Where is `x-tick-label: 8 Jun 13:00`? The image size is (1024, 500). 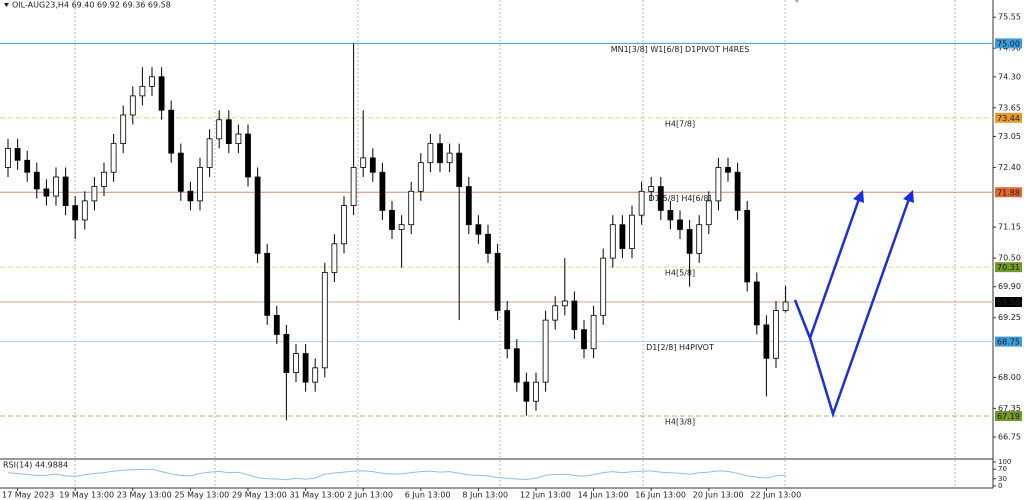
x-tick-label: 8 Jun 13:00 is located at coordinates (485, 495).